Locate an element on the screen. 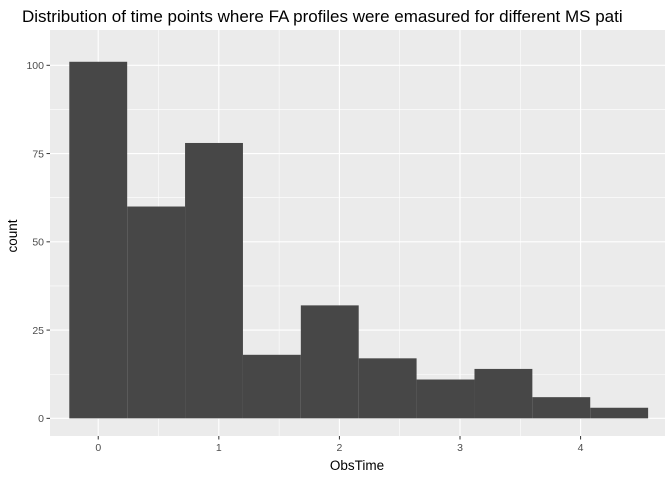  y-axis-ticks: 0 25 50 75 100 is located at coordinates (38, 242).